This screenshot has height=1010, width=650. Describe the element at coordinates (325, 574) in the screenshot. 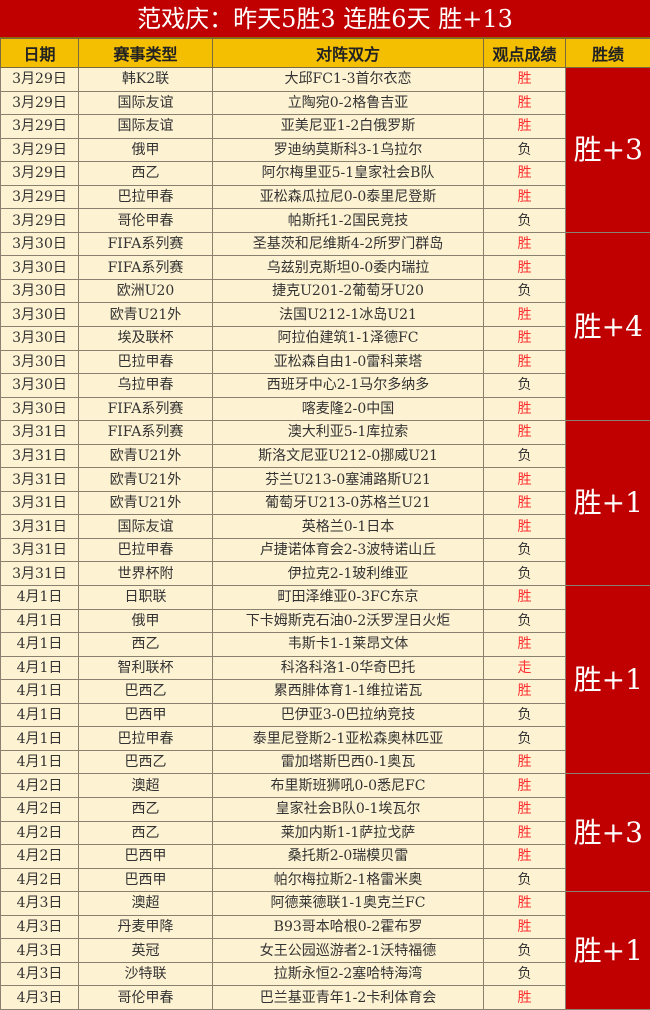

I see `table-row: 3月31日世界杯附伊拉克2-1玻利维亚负` at that location.